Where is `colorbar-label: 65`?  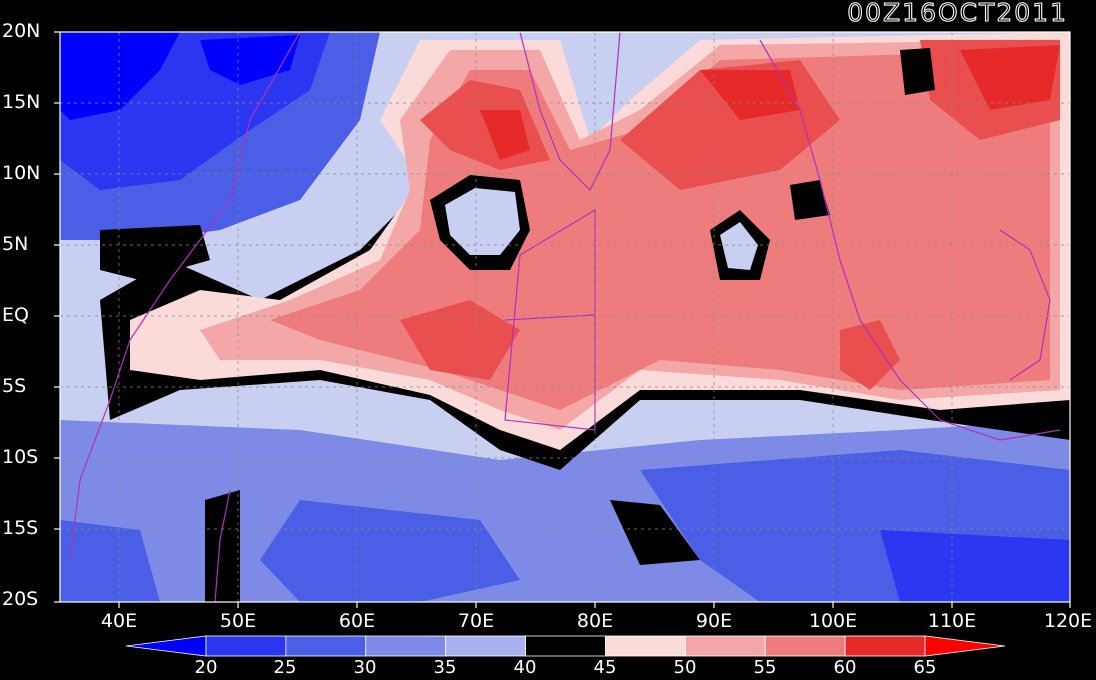
colorbar-label: 65 is located at coordinates (925, 667).